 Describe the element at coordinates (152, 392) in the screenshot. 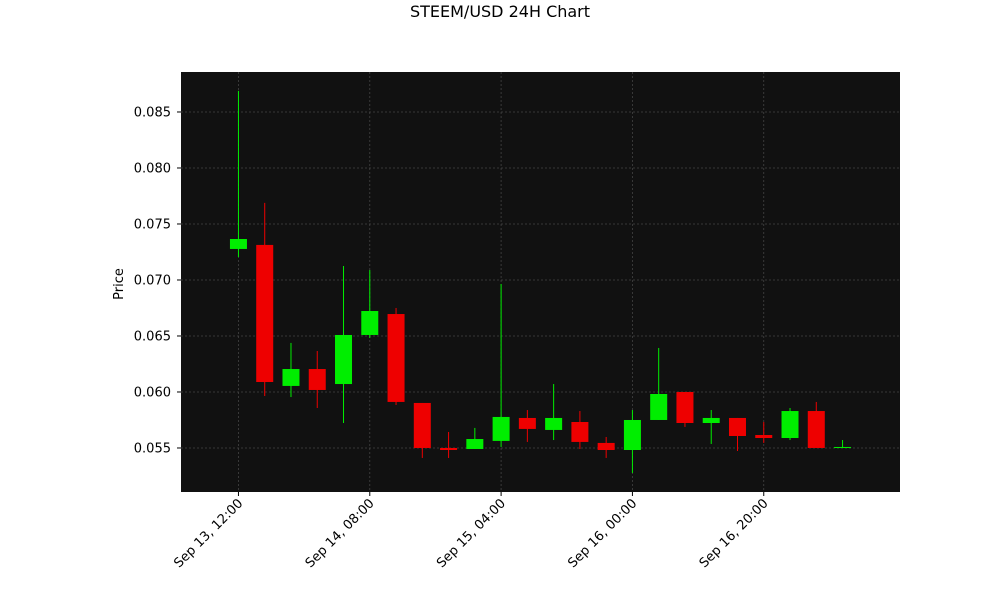

I see `y-tick-label: 0.060` at that location.